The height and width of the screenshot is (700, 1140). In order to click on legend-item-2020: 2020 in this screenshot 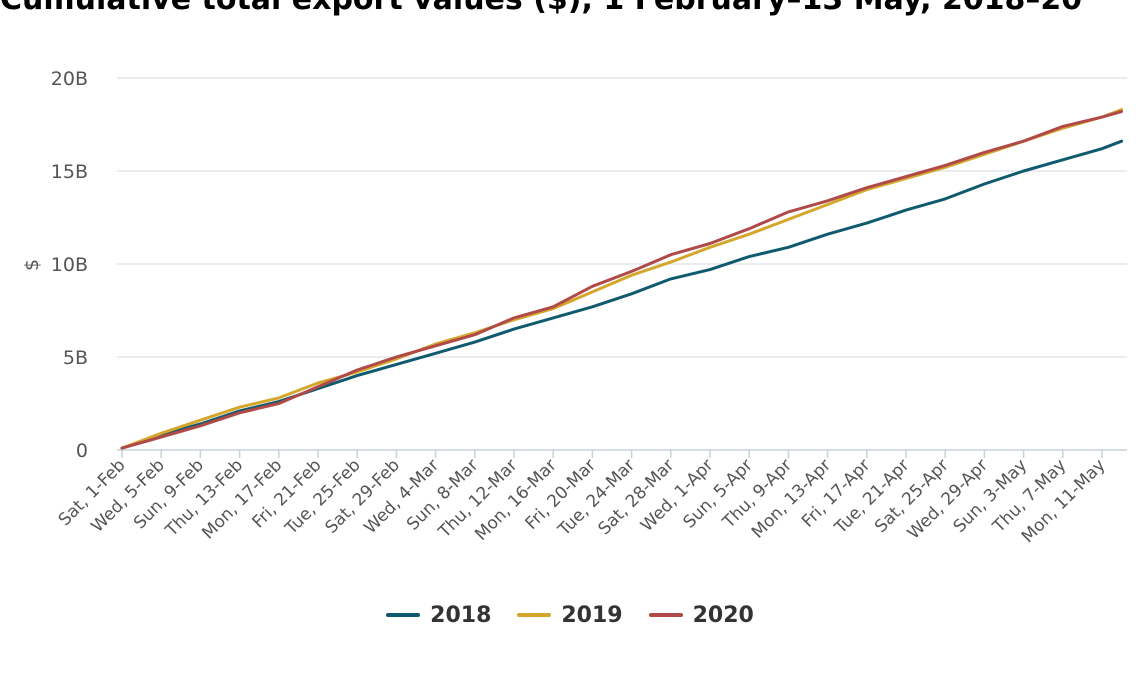, I will do `click(701, 615)`.